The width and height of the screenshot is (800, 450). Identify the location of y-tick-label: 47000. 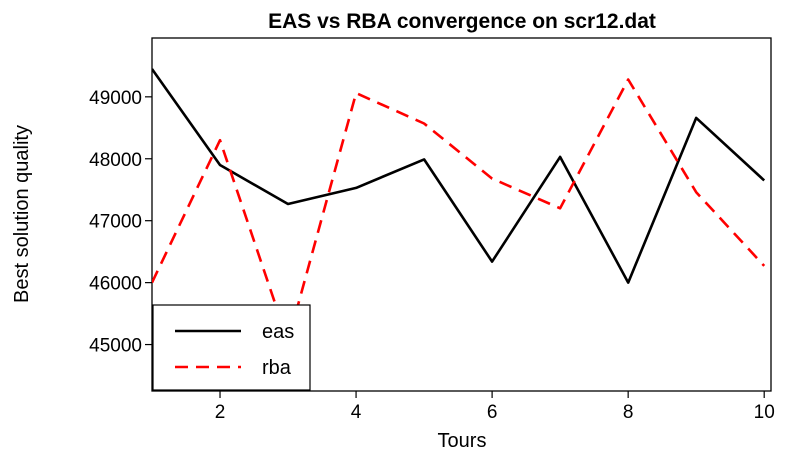
(115, 222).